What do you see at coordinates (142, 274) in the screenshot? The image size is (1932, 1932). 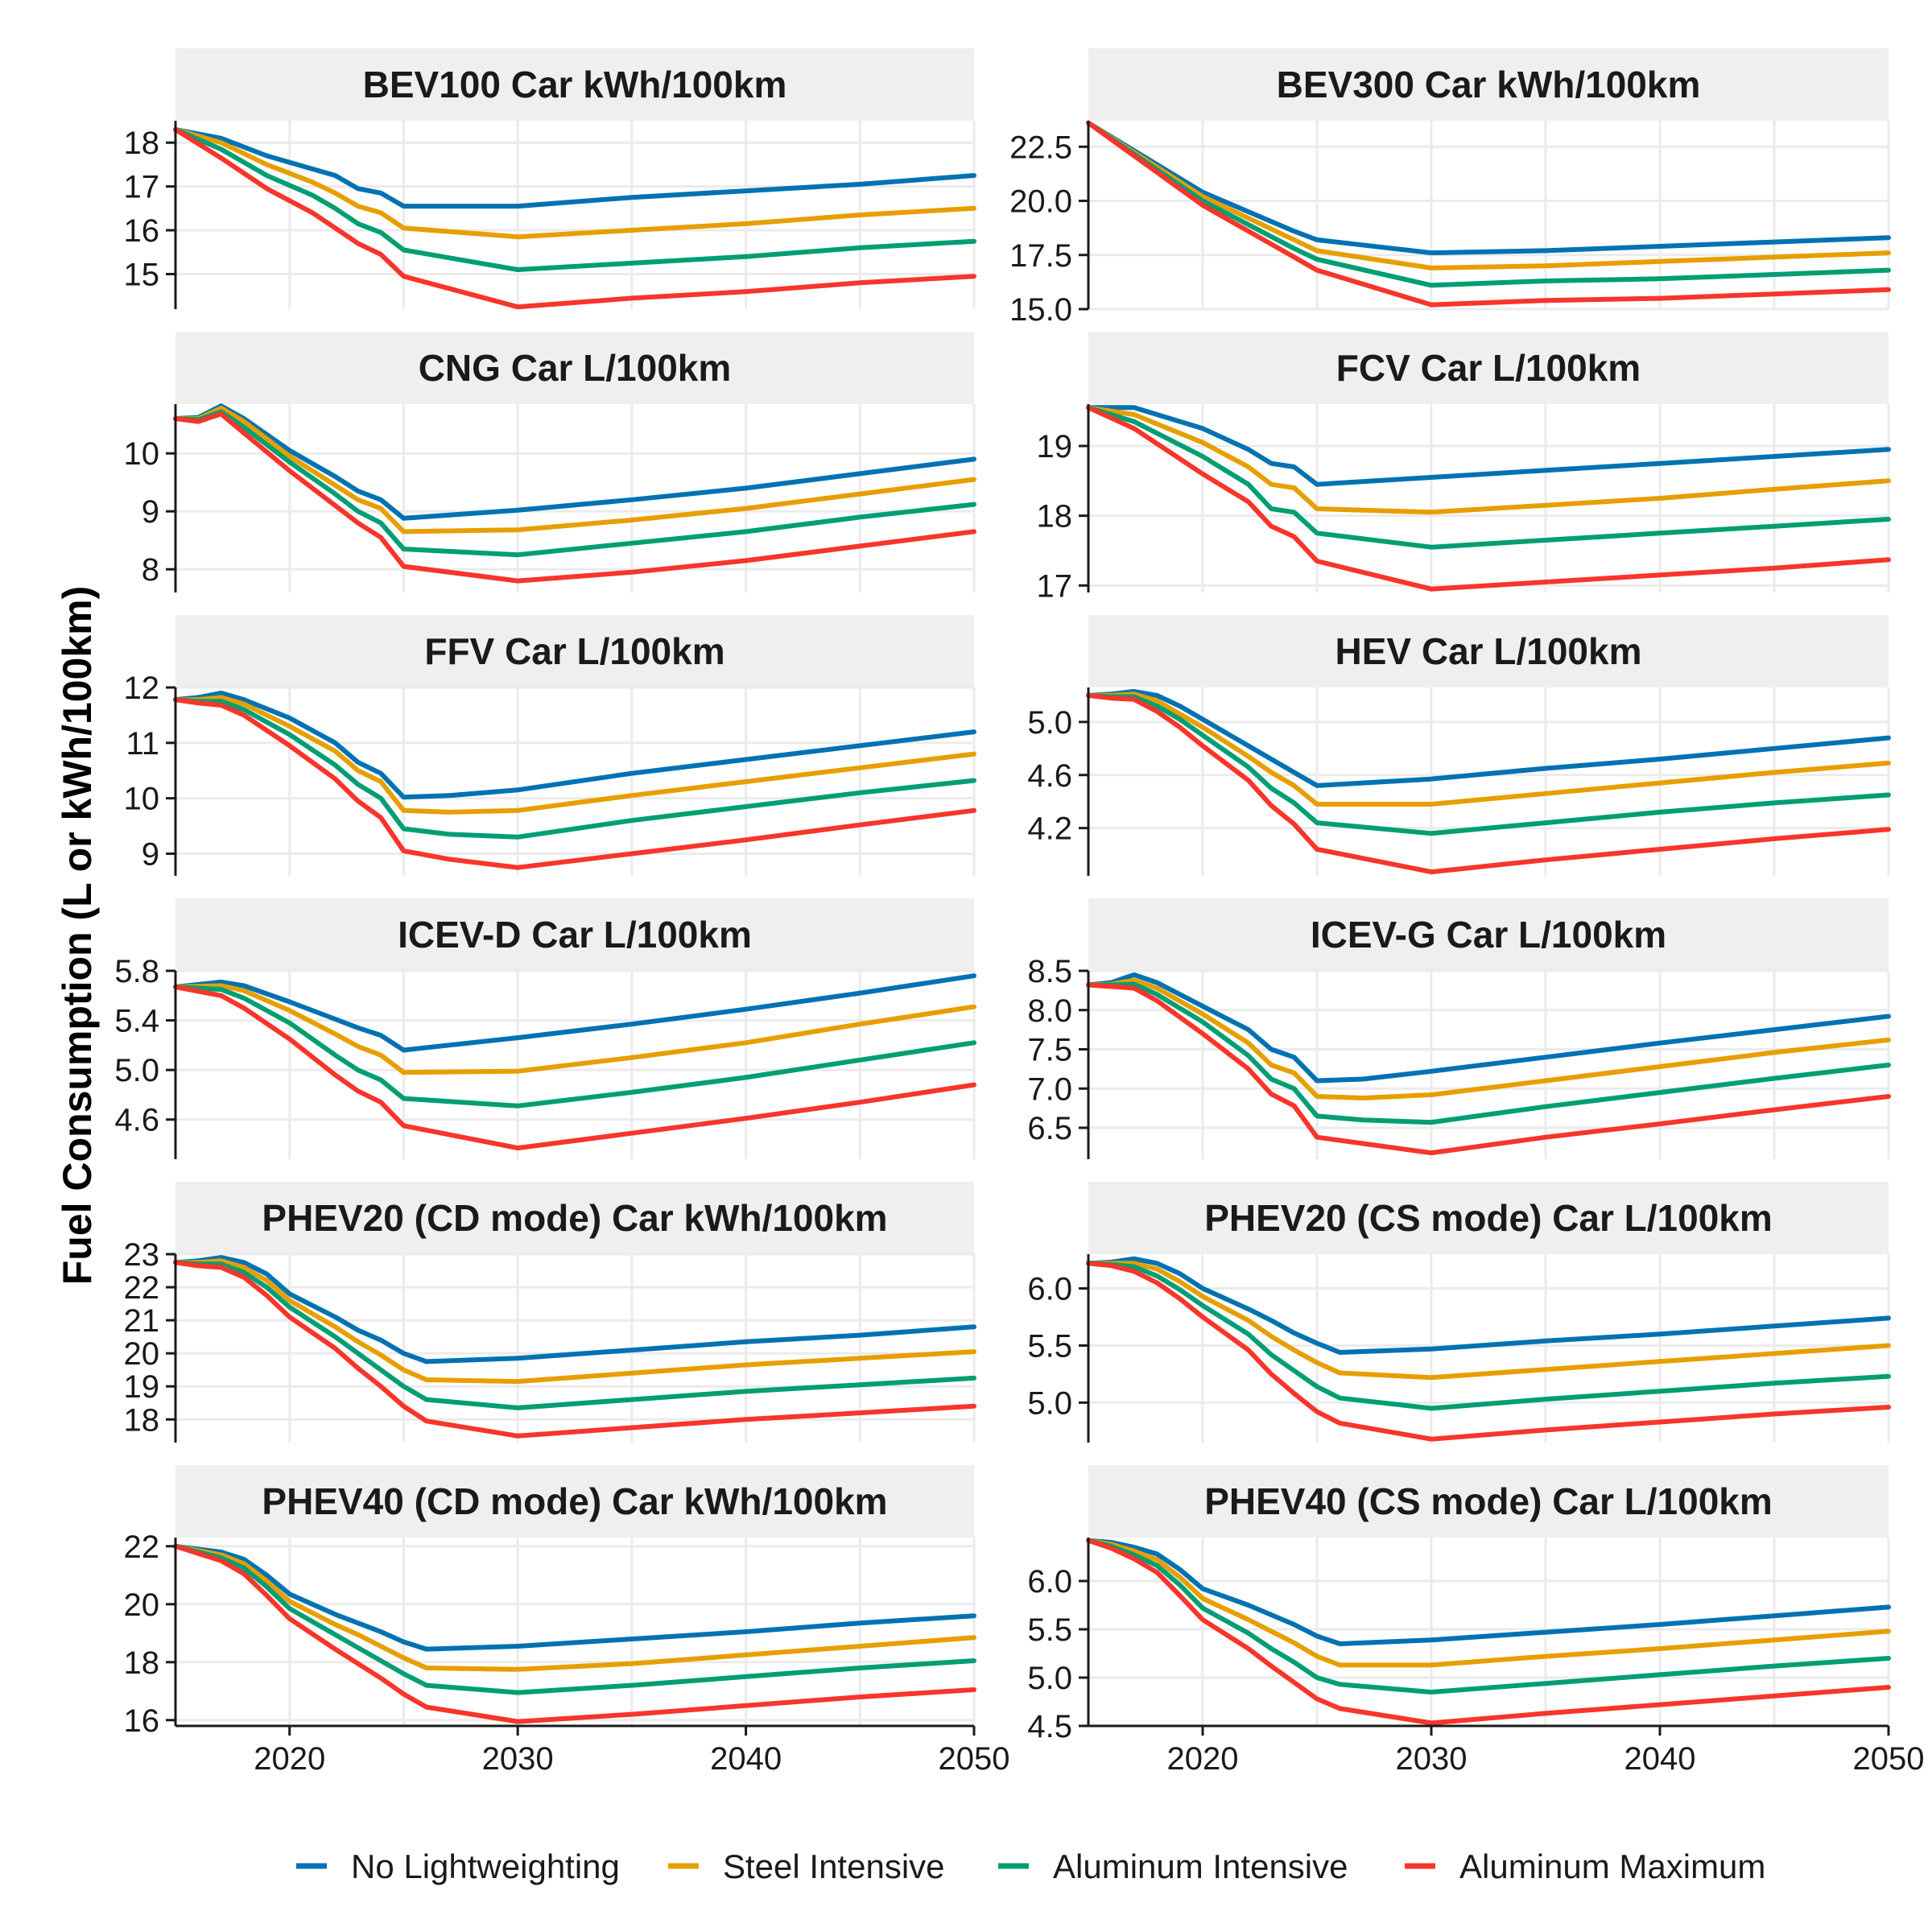 I see `y-tick-label: 15` at bounding box center [142, 274].